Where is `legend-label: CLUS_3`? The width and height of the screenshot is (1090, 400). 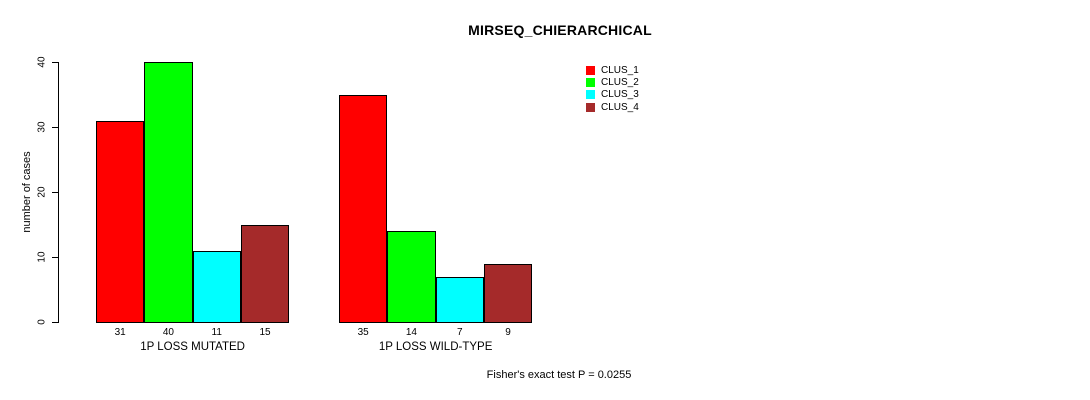 legend-label: CLUS_3 is located at coordinates (620, 95).